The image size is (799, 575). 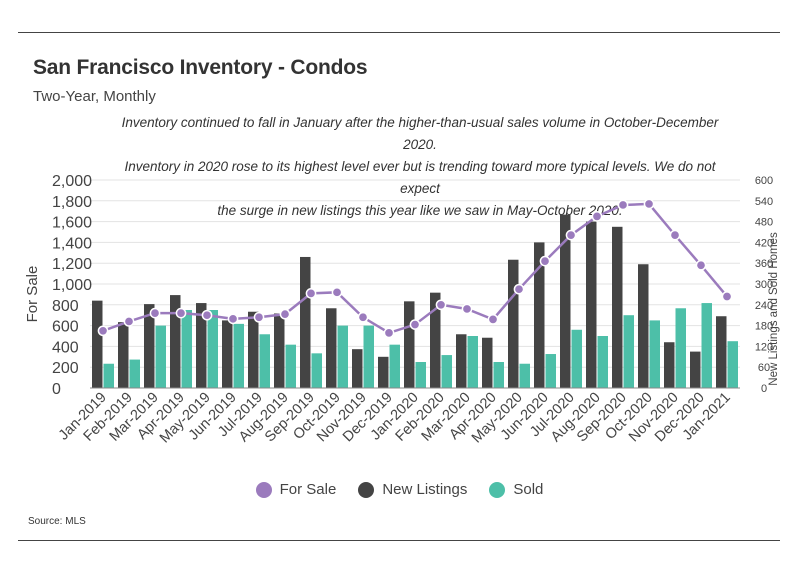 What do you see at coordinates (764, 389) in the screenshot?
I see `y-right-tick-label: 0` at bounding box center [764, 389].